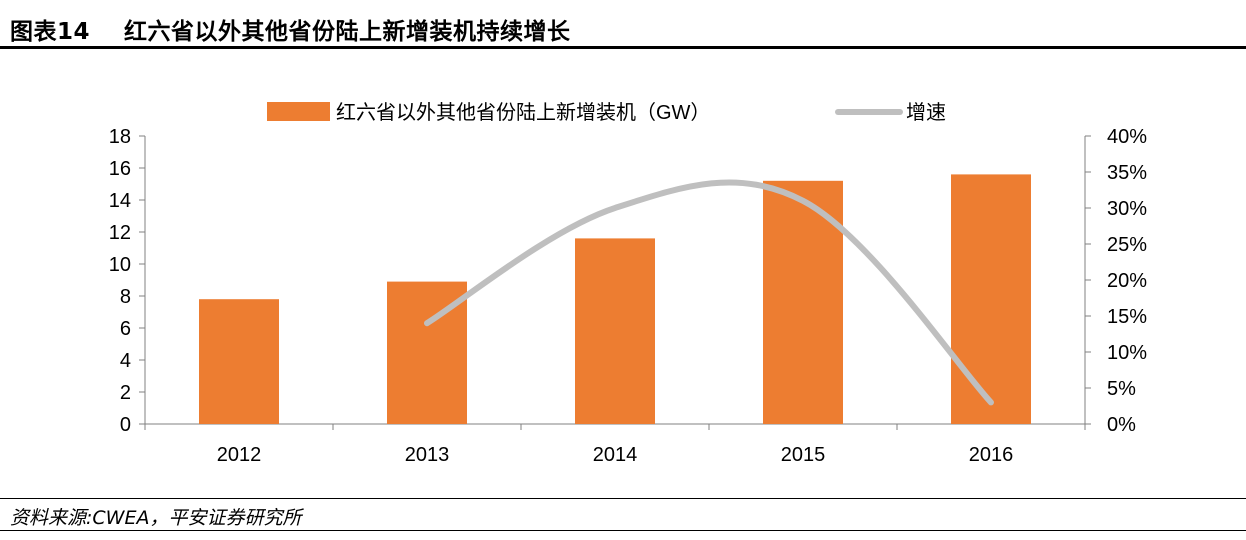 The height and width of the screenshot is (540, 1246). What do you see at coordinates (125, 361) in the screenshot?
I see `left-axis-tick-label: 4` at bounding box center [125, 361].